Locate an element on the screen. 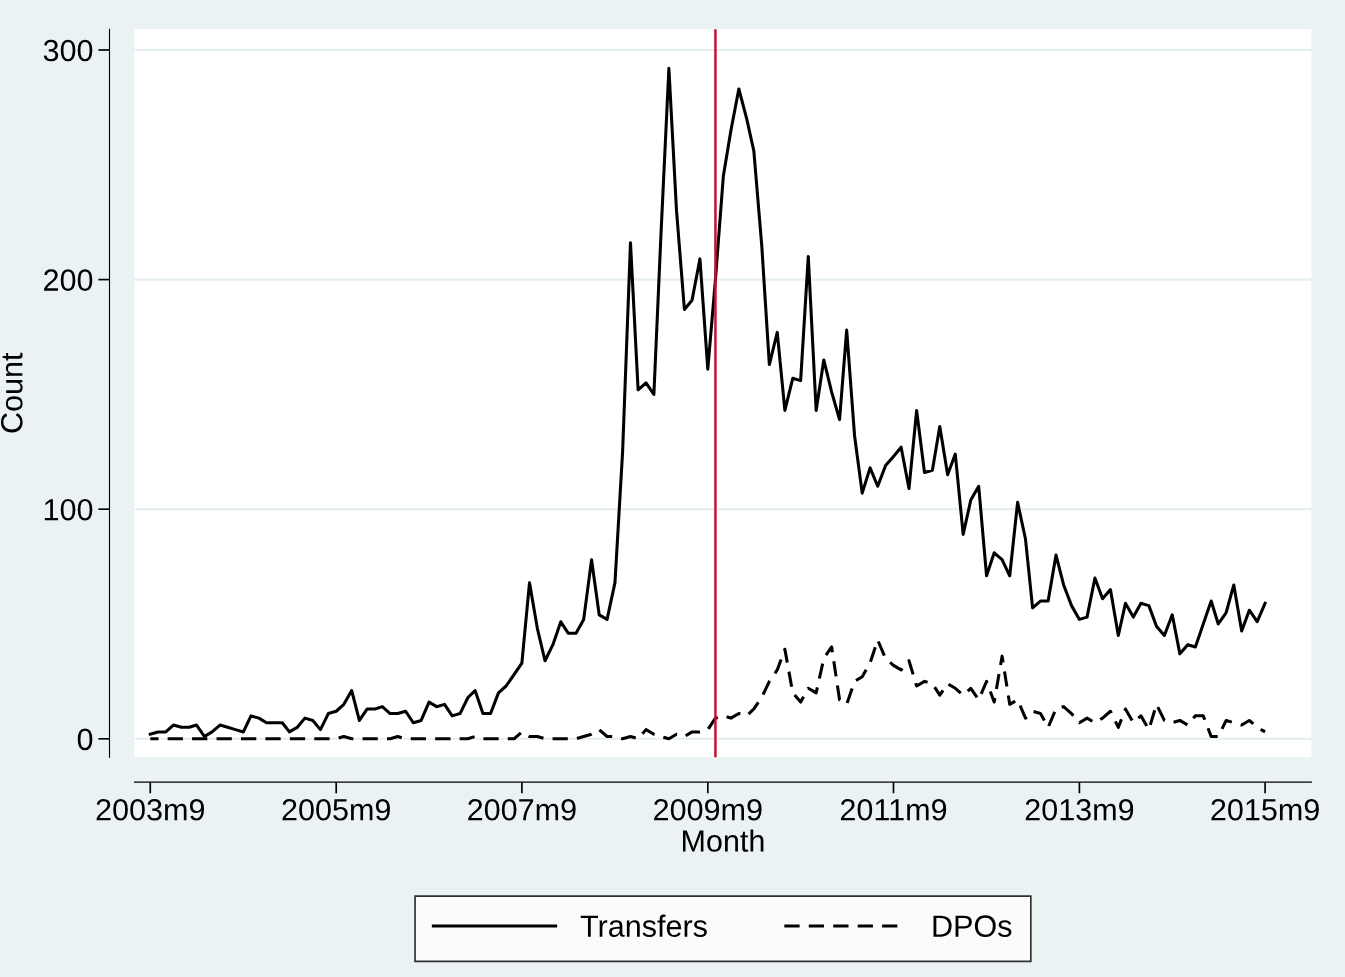 The height and width of the screenshot is (977, 1345). x-tick-label: 2009m9 is located at coordinates (708, 809).